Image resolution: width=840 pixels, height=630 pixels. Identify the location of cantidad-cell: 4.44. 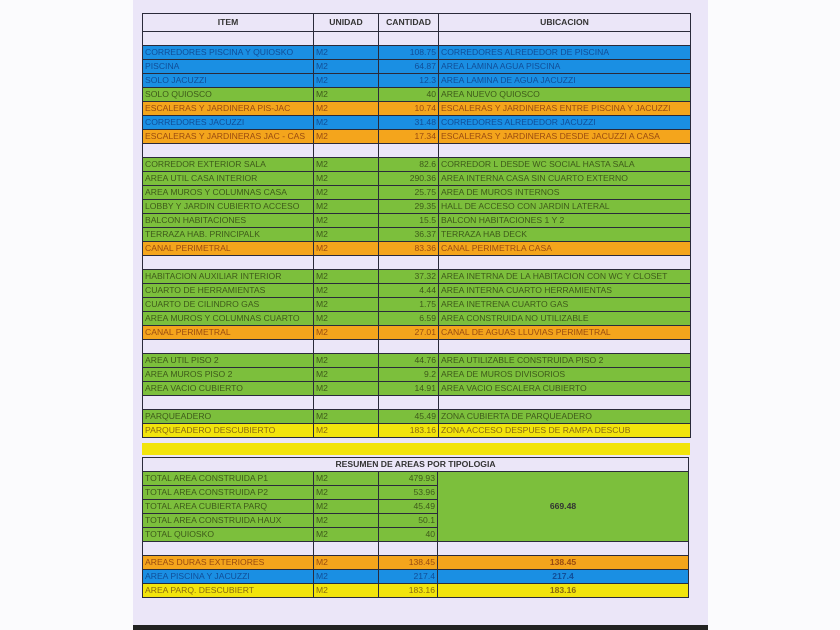
(408, 290).